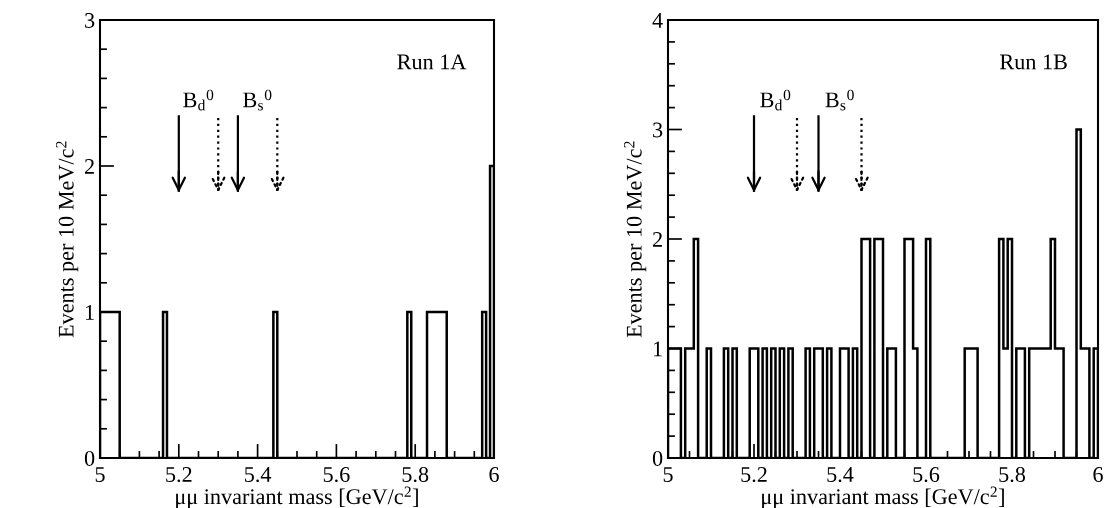  I want to click on annotation: Run 1A, so click(432, 62).